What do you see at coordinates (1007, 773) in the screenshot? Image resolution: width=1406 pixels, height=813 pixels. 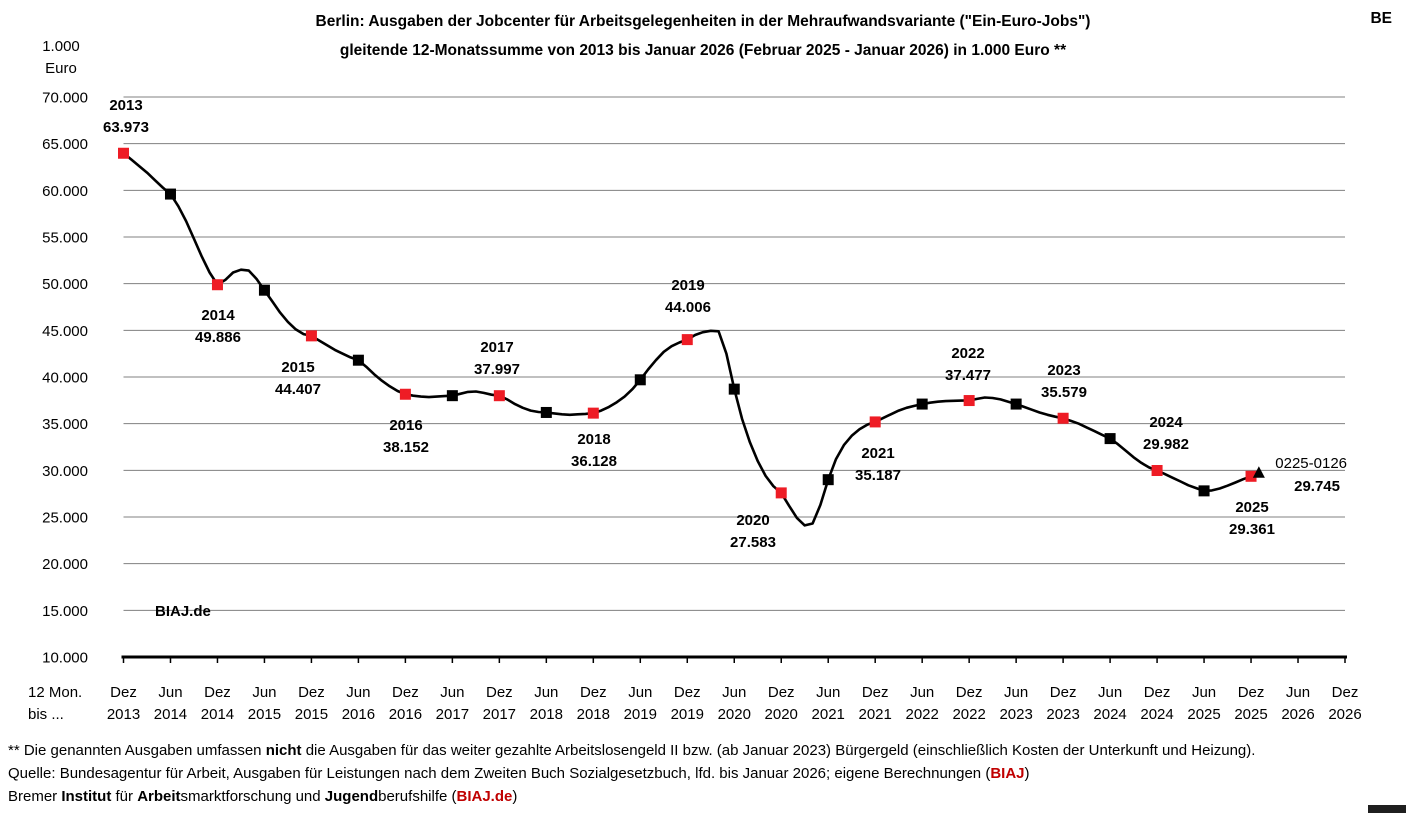 I see `footnote-segment: BIAJ` at bounding box center [1007, 773].